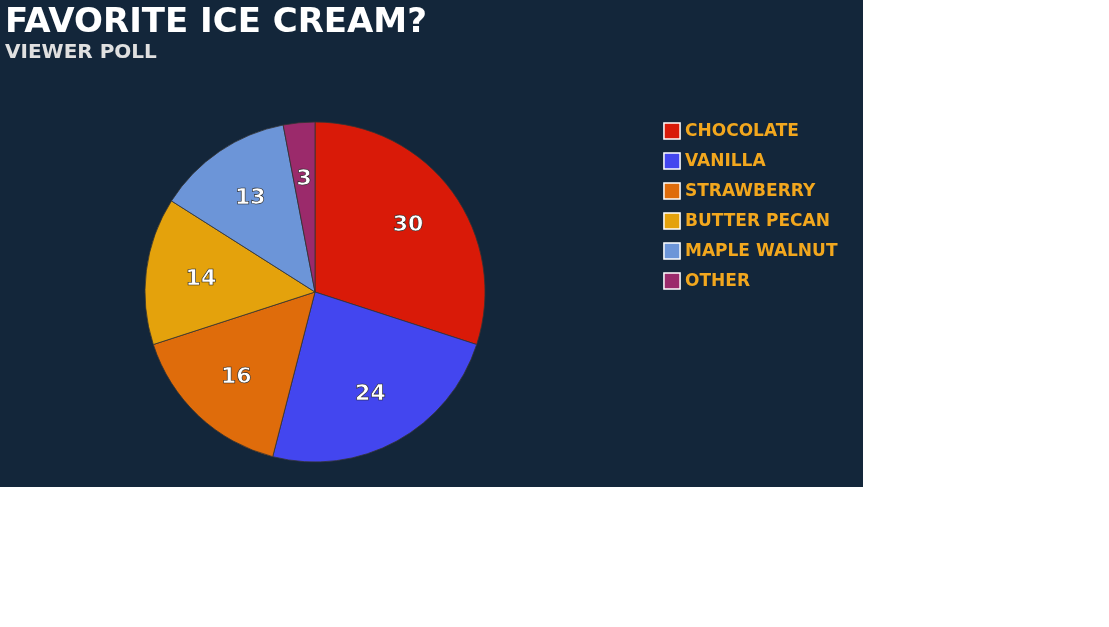 The height and width of the screenshot is (627, 1109). Describe the element at coordinates (81, 51) in the screenshot. I see `chart-subtitle: VIEWER POLL` at that location.